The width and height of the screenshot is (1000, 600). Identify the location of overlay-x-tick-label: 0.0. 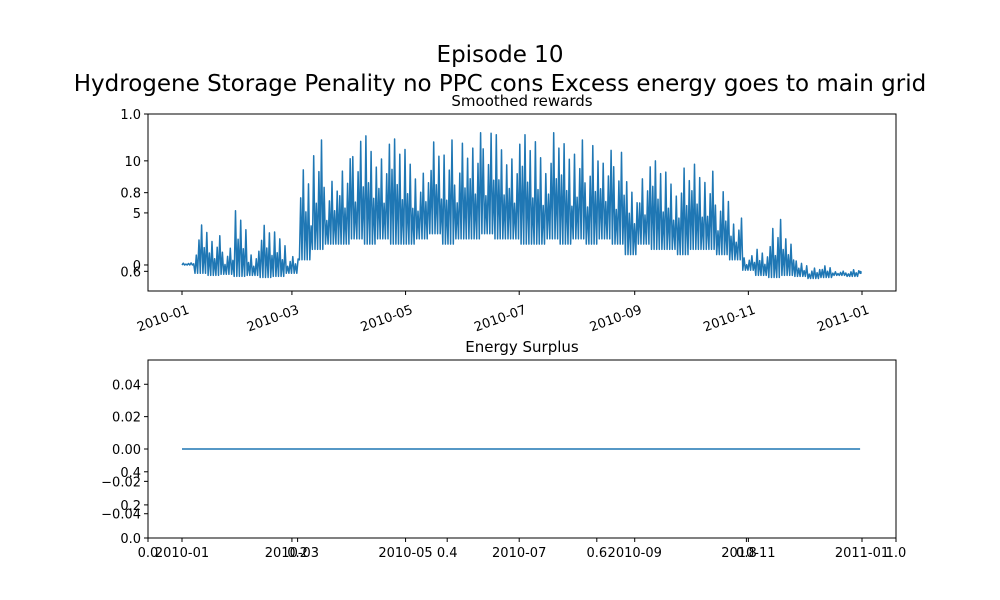
(148, 553).